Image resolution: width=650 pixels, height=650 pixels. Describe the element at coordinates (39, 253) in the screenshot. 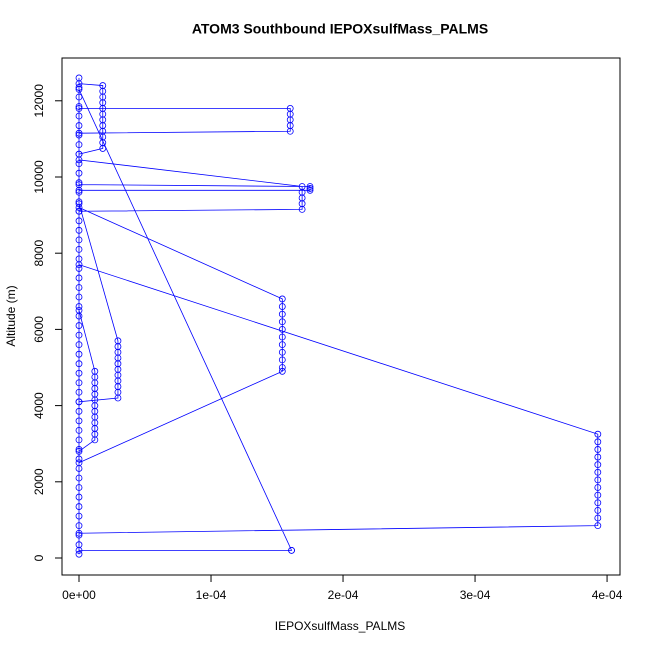

I see `y-tick-label: 8000` at that location.